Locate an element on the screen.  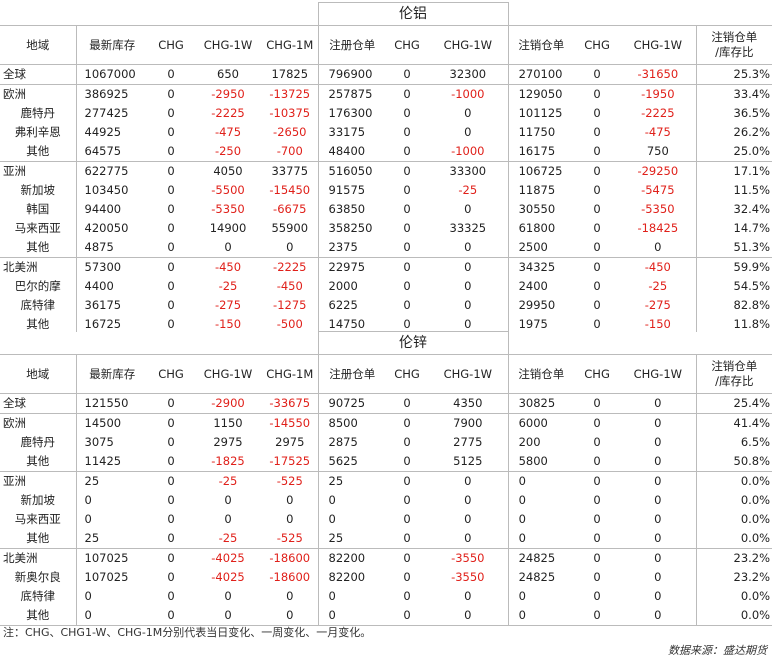
value-cell: 63850 is located at coordinates (347, 209).